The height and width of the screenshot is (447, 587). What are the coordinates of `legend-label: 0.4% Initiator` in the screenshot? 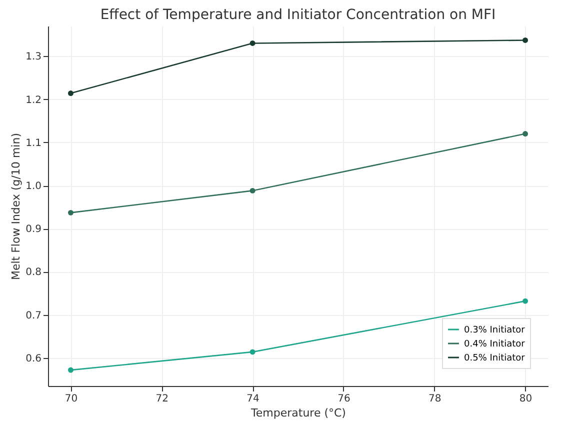 It's located at (495, 345).